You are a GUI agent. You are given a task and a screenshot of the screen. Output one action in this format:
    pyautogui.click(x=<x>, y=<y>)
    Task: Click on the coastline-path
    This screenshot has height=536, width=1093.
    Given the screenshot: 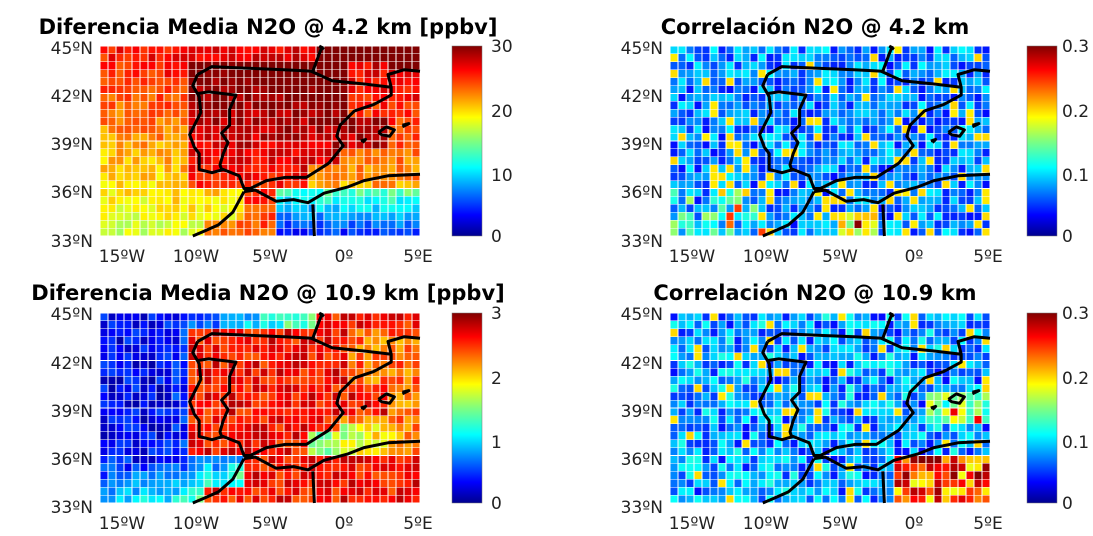 What is the action you would take?
    pyautogui.click(x=787, y=397)
    